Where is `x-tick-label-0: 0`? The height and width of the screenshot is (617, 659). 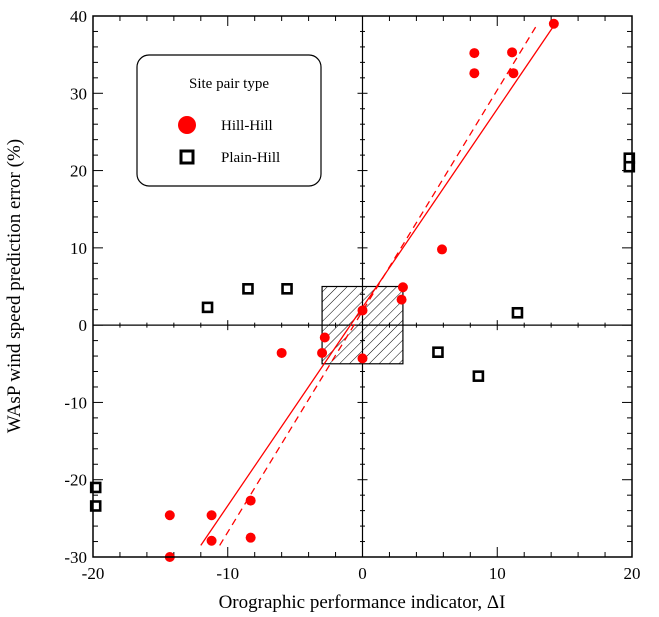
x-tick-label-0: 0 is located at coordinates (362, 573).